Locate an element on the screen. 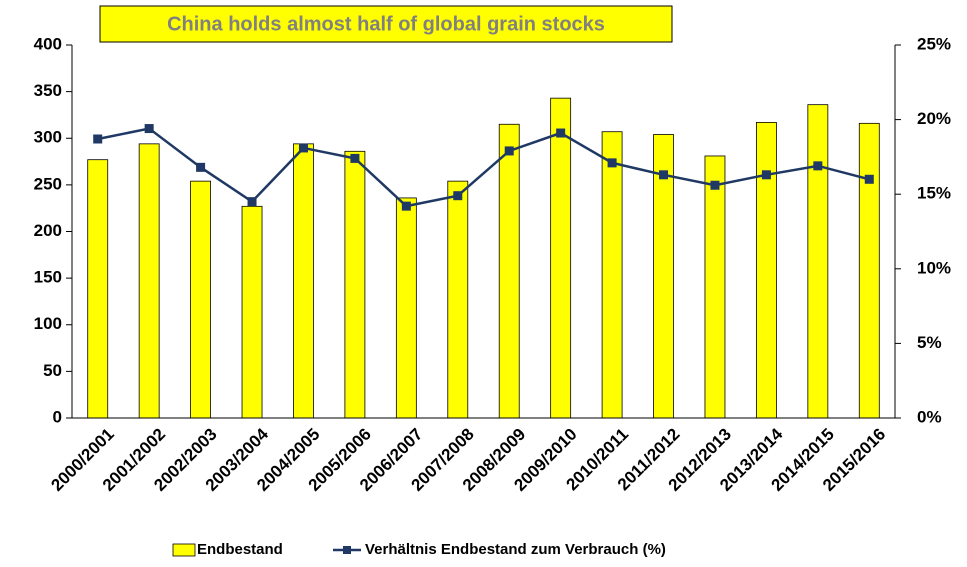 The width and height of the screenshot is (967, 567). y2-tick-label: 25% is located at coordinates (934, 43).